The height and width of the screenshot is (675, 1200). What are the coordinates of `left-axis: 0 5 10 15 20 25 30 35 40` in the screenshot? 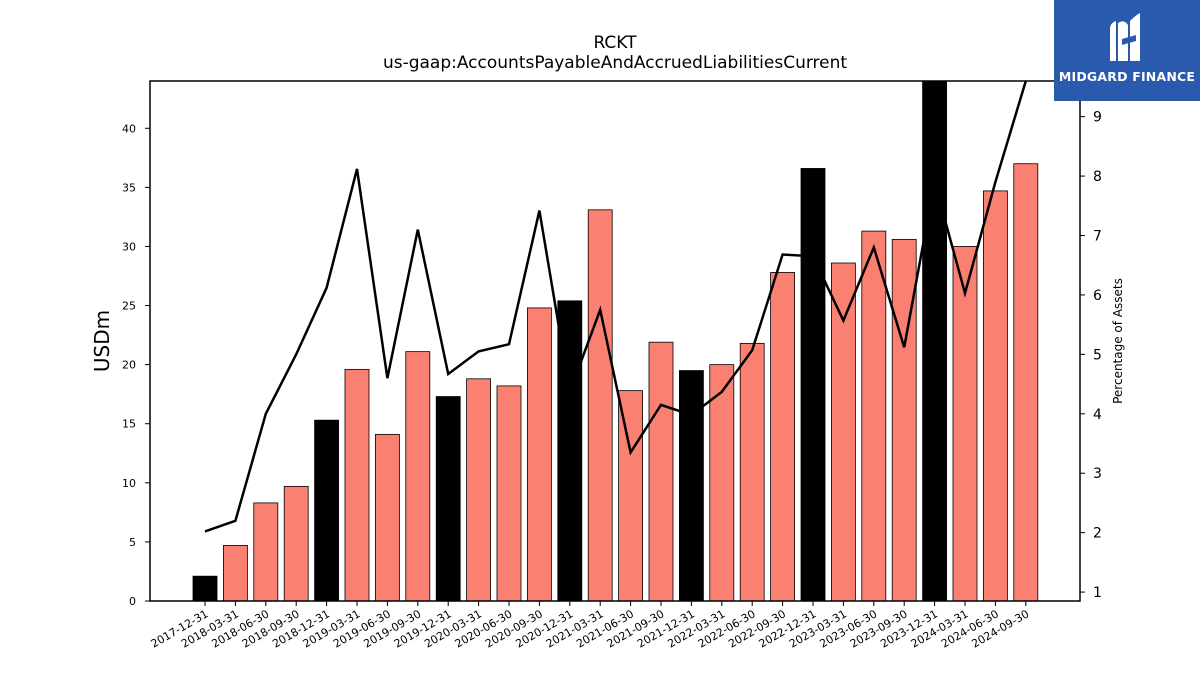 It's located at (136, 365).